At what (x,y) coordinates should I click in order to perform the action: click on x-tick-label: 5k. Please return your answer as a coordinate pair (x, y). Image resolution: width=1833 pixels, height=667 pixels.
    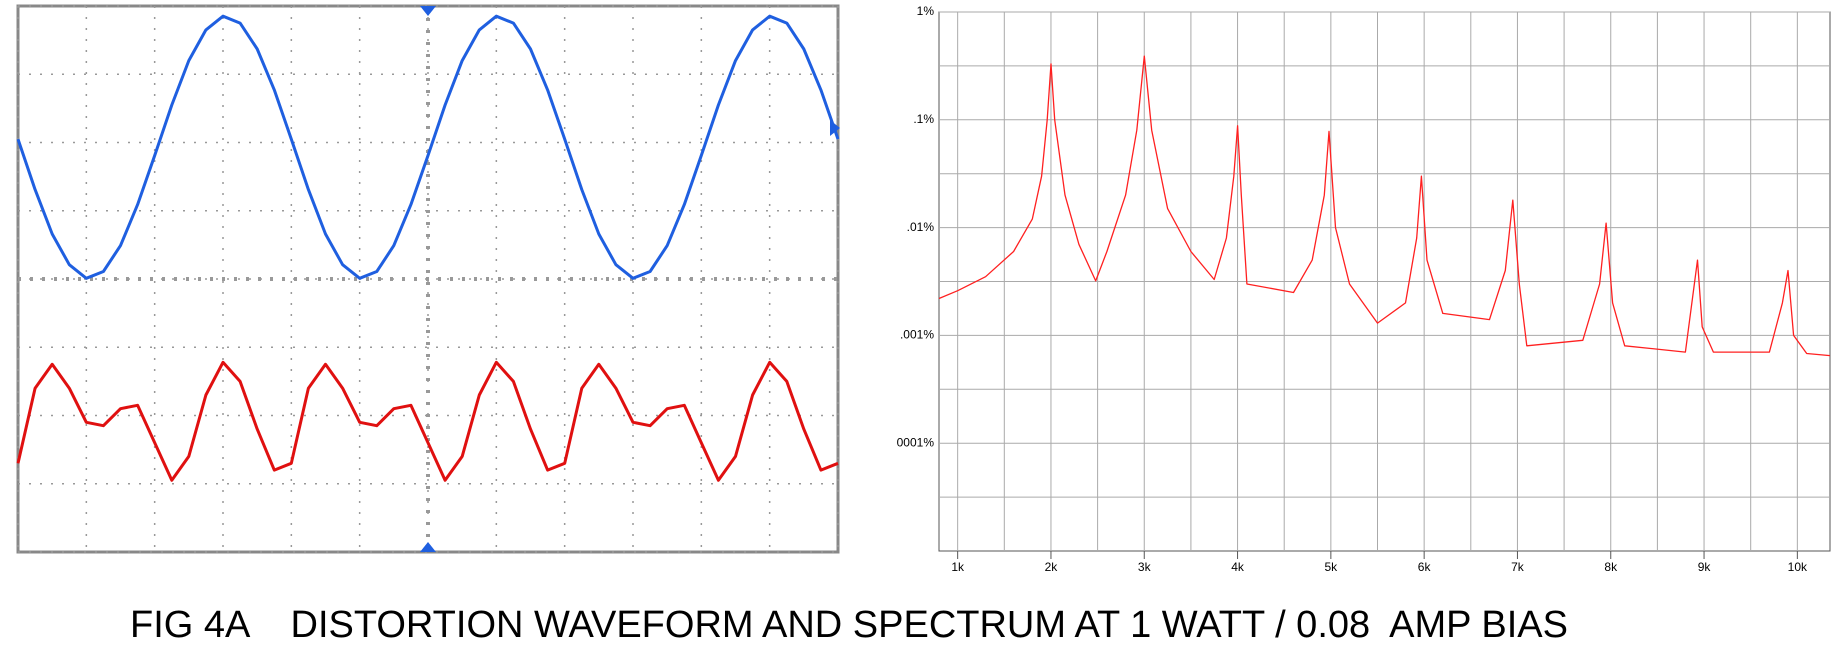
    Looking at the image, I should click on (1332, 567).